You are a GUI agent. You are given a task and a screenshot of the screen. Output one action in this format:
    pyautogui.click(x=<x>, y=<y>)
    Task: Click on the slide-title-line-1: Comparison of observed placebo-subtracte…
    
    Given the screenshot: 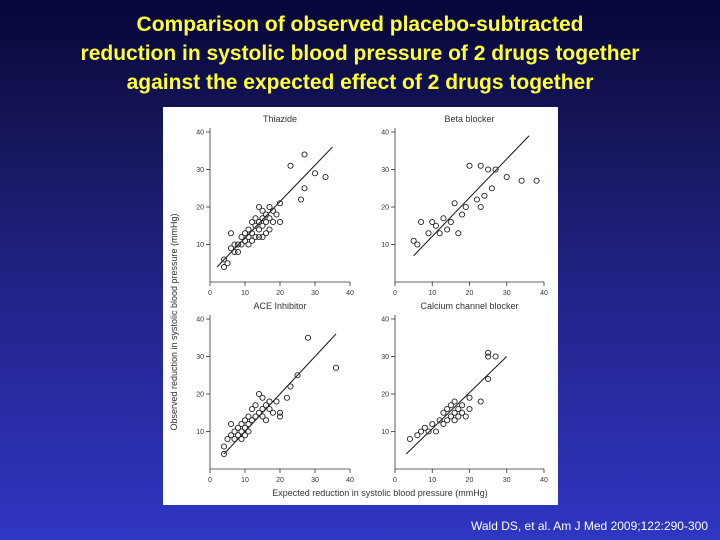 What is the action you would take?
    pyautogui.click(x=360, y=24)
    